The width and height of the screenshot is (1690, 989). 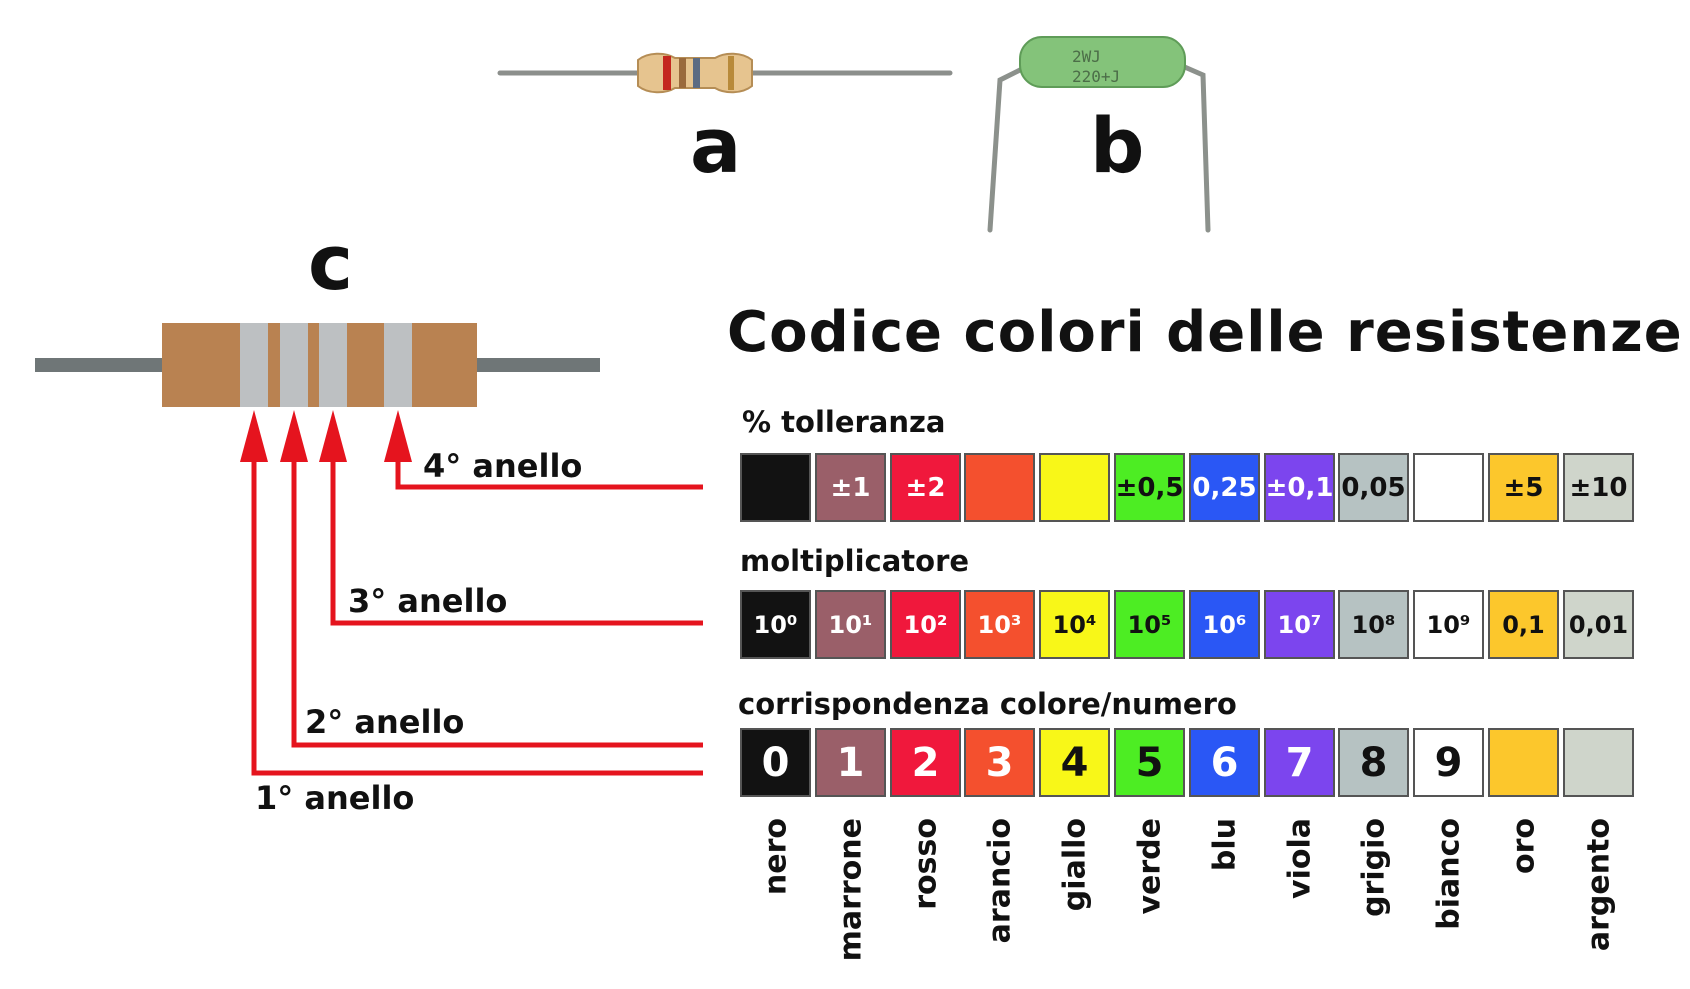 What do you see at coordinates (850, 890) in the screenshot?
I see `color-name-label: marrone` at bounding box center [850, 890].